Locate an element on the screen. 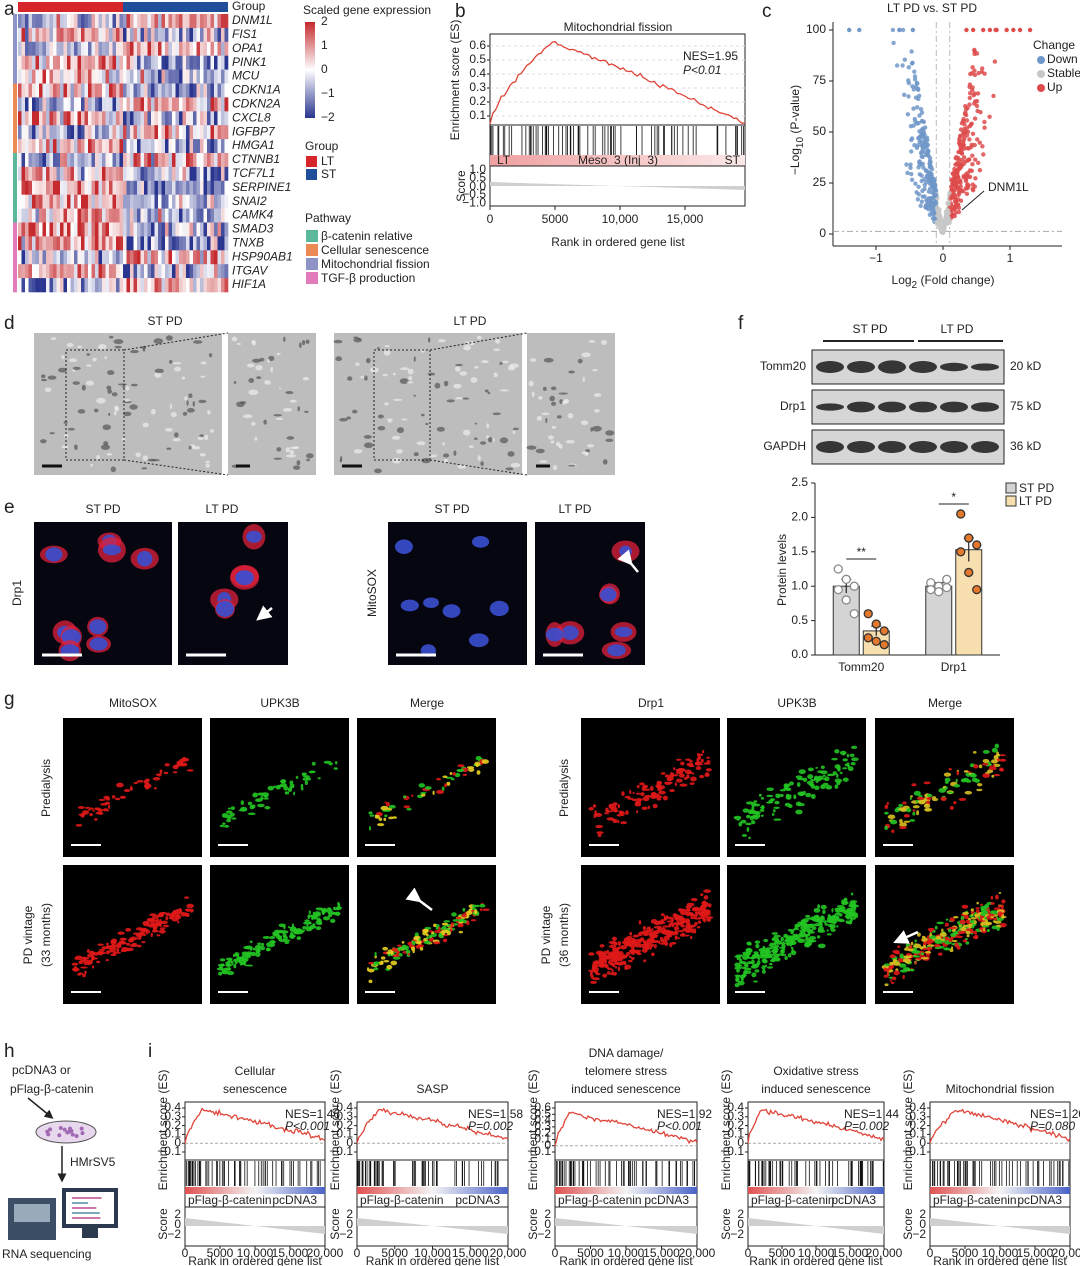 This screenshot has height=1266, width=1080. bar-label: pcDNA3 is located at coordinates (294, 1200).